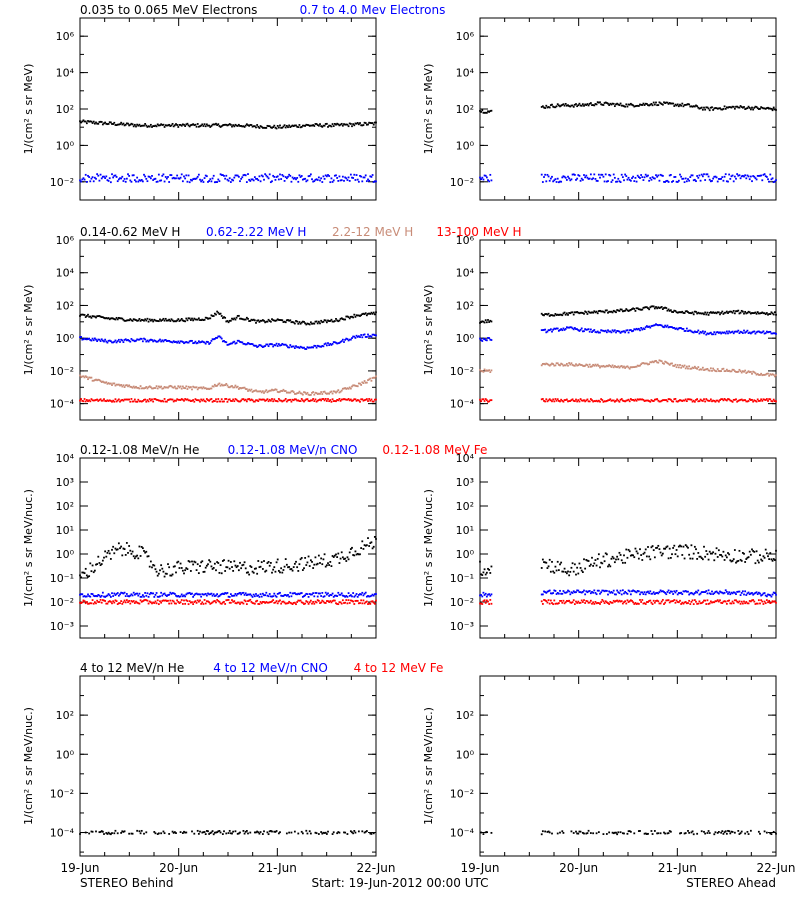 This screenshot has height=900, width=800. I want to click on y-tick-label: 10⁶, so click(465, 240).